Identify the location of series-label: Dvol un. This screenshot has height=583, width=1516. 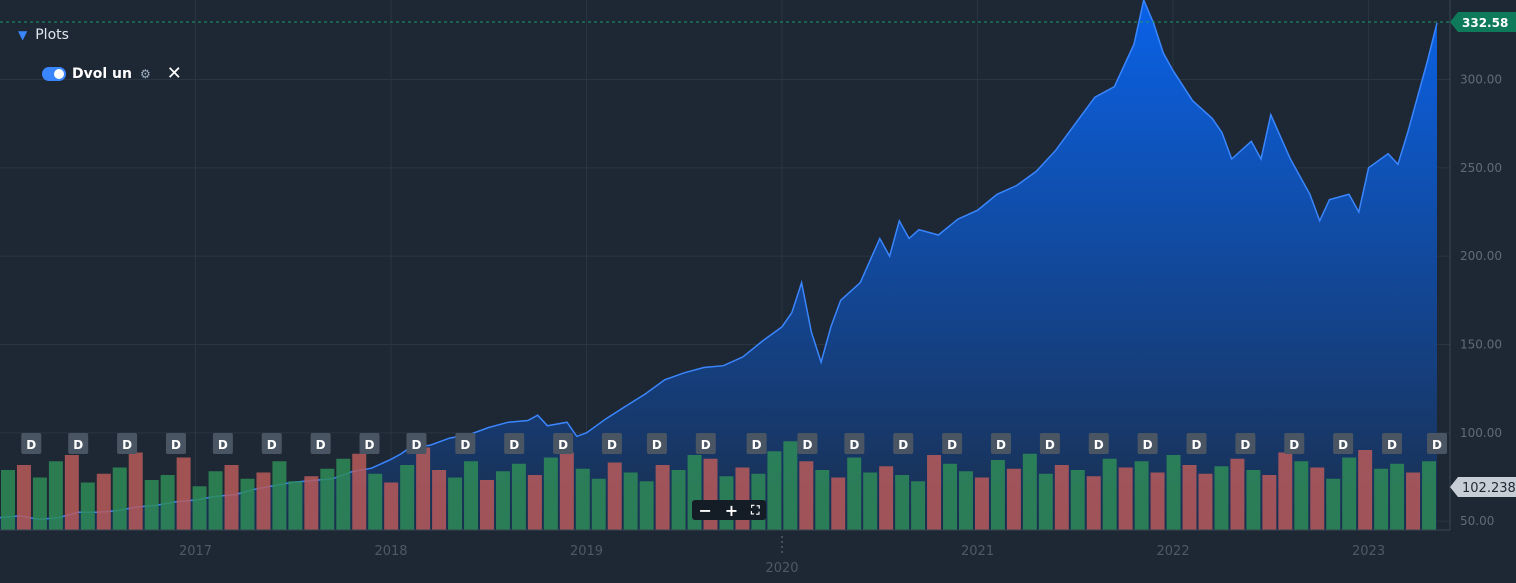
(102, 74).